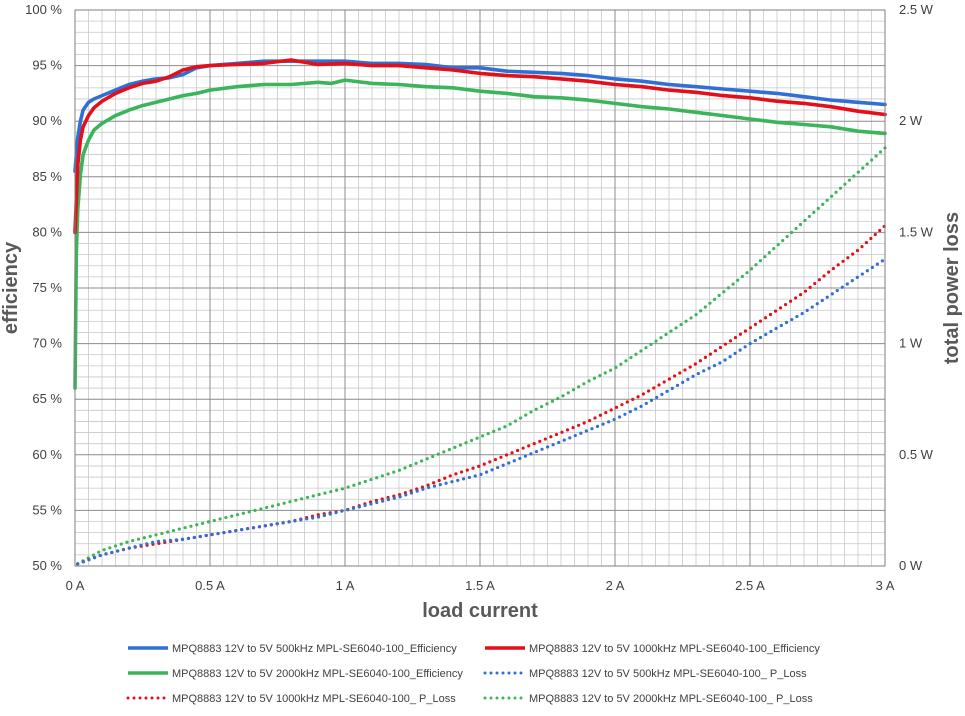  Describe the element at coordinates (911, 565) in the screenshot. I see `y-right-tick-label: 0 W` at that location.